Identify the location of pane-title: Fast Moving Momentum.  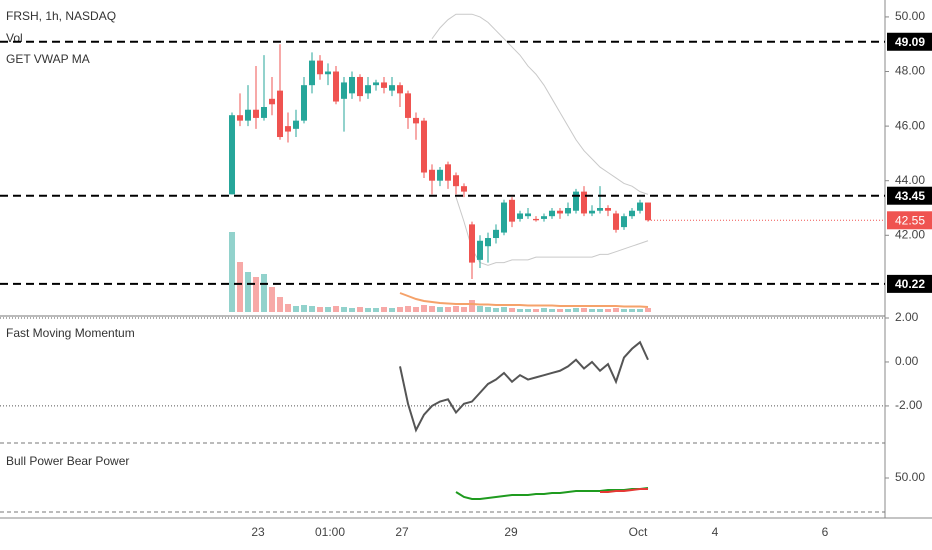
(70, 333).